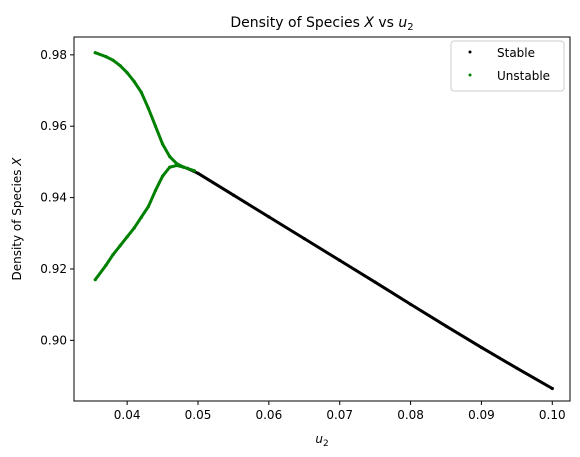 The width and height of the screenshot is (580, 457). What do you see at coordinates (53, 269) in the screenshot?
I see `y-tick-label: 0.92` at bounding box center [53, 269].